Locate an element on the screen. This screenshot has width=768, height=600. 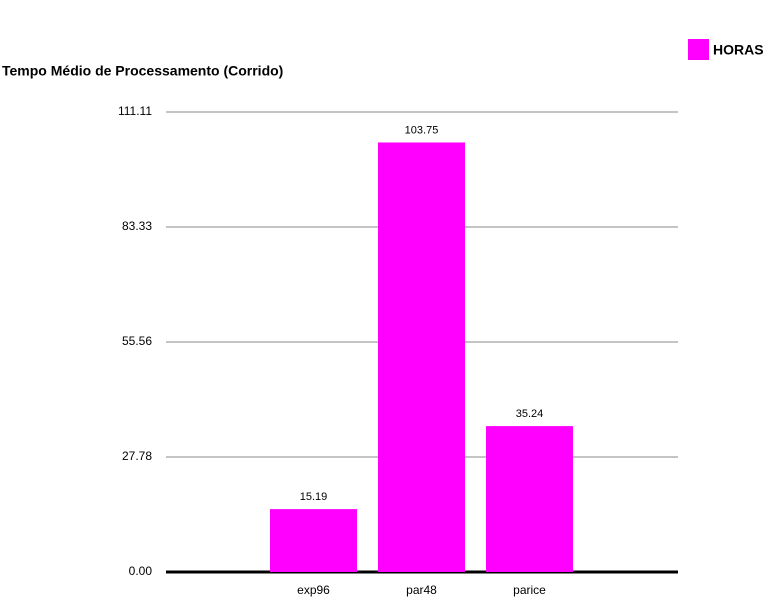
value-label: 103.75 is located at coordinates (422, 130).